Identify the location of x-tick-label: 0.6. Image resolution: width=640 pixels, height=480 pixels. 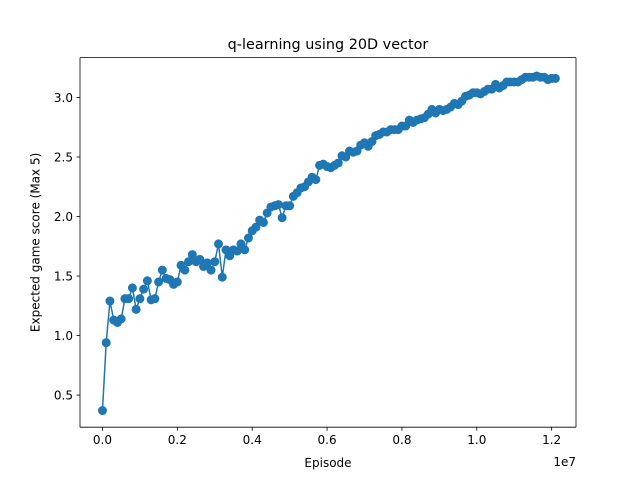
(327, 440).